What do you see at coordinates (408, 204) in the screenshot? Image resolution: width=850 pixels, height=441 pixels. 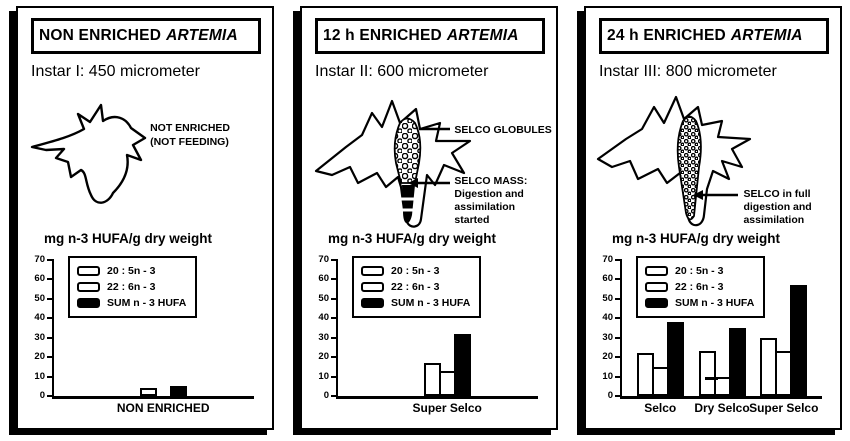 I see `selco-mass` at bounding box center [408, 204].